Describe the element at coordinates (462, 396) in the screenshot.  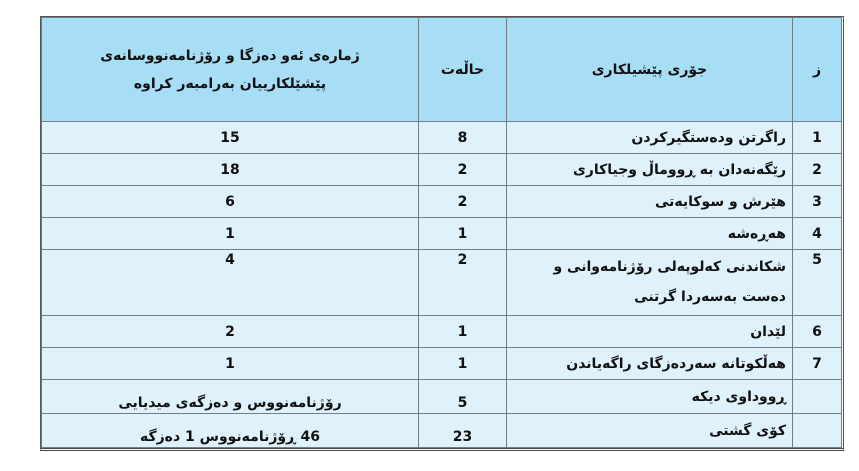
I see `cell-cases: 5` at that location.